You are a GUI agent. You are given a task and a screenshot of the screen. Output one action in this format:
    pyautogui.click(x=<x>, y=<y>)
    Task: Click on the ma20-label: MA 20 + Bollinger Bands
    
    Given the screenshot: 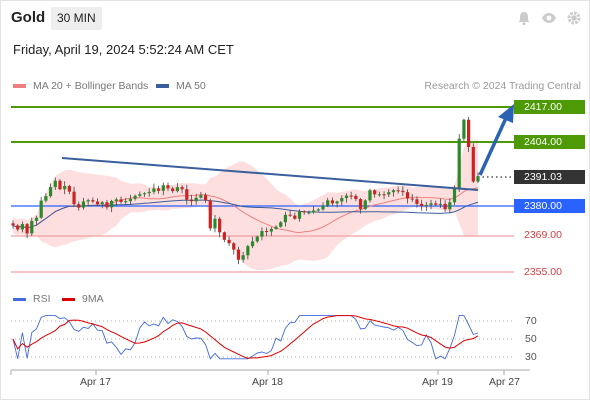 What is the action you would take?
    pyautogui.click(x=91, y=86)
    